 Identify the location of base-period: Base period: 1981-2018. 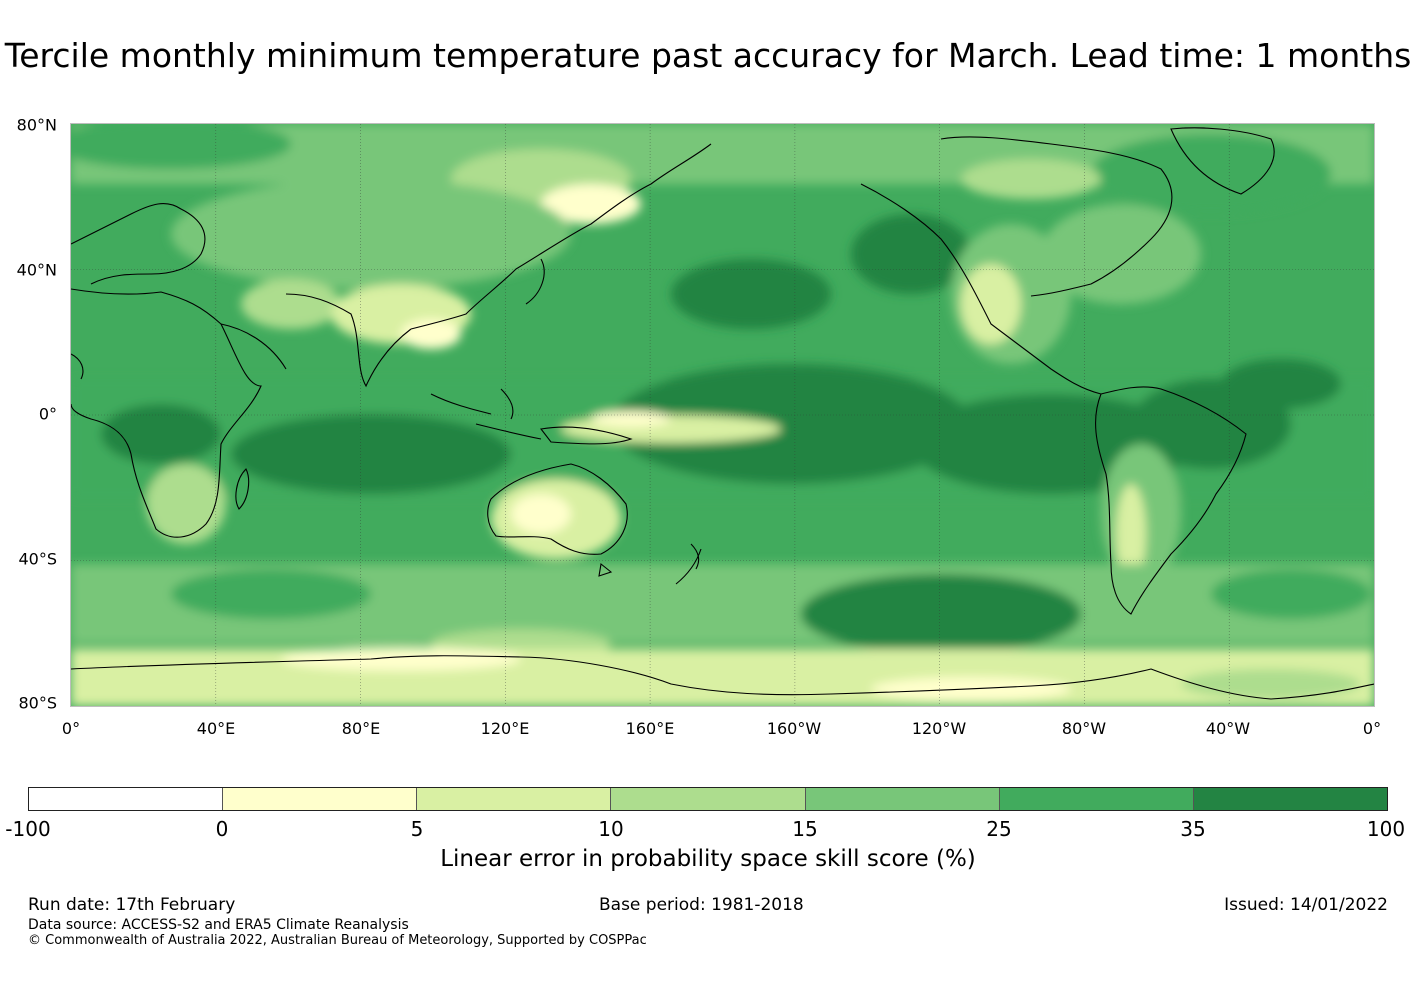
(701, 905).